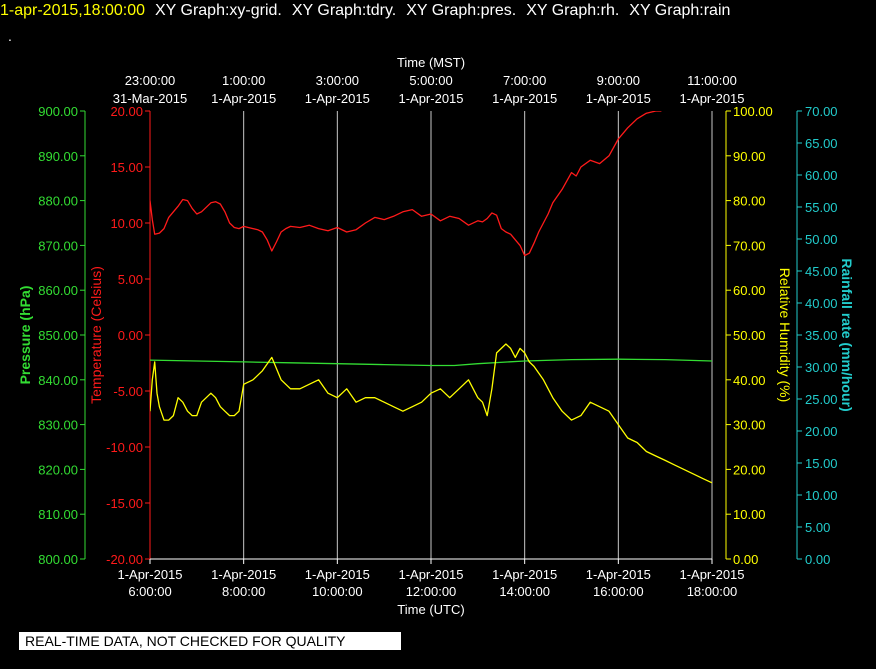 The width and height of the screenshot is (876, 669). Describe the element at coordinates (618, 80) in the screenshot. I see `top-tick-time-5: 9:00:00` at that location.